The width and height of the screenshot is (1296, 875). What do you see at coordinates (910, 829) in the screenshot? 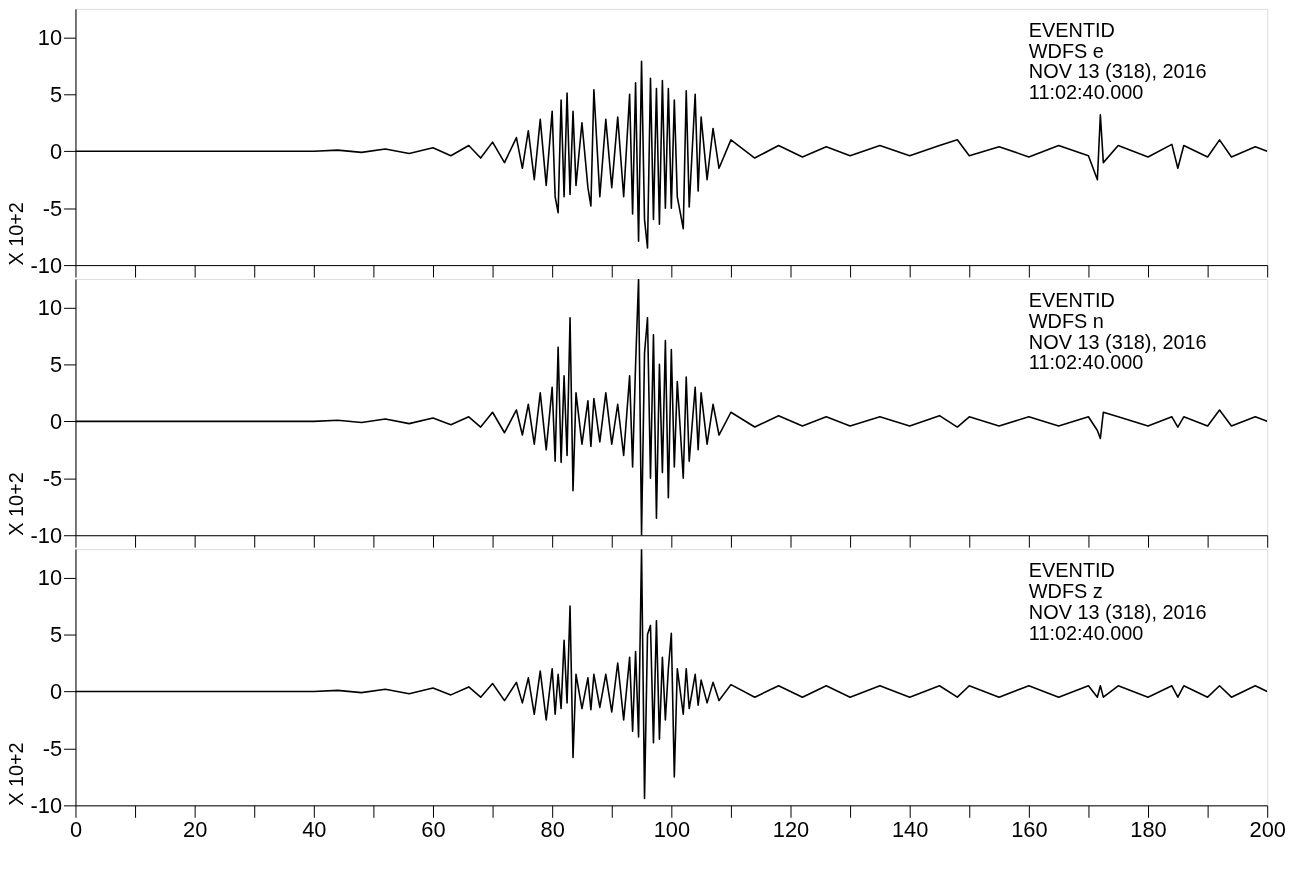
I see `x-tick-label: 140` at bounding box center [910, 829].